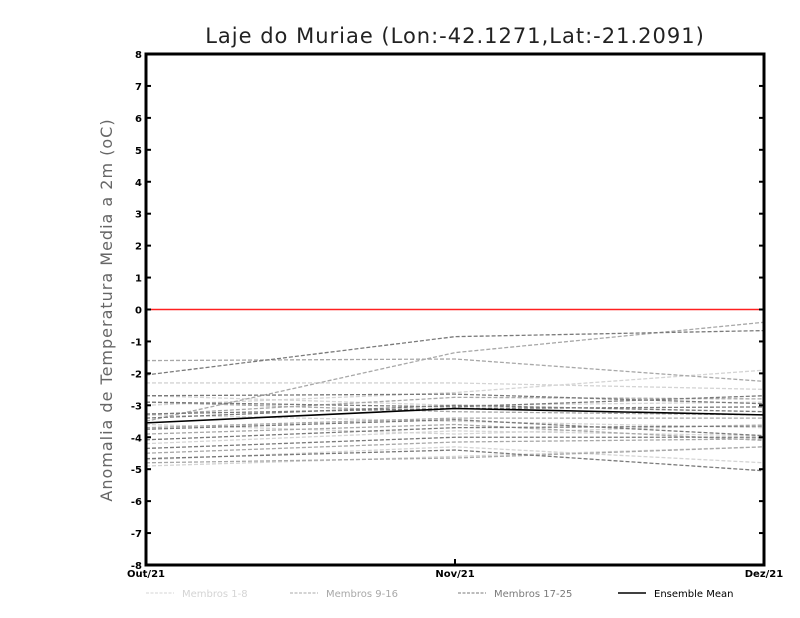  What do you see at coordinates (138, 183) in the screenshot?
I see `y-tick-label: 4` at bounding box center [138, 183].